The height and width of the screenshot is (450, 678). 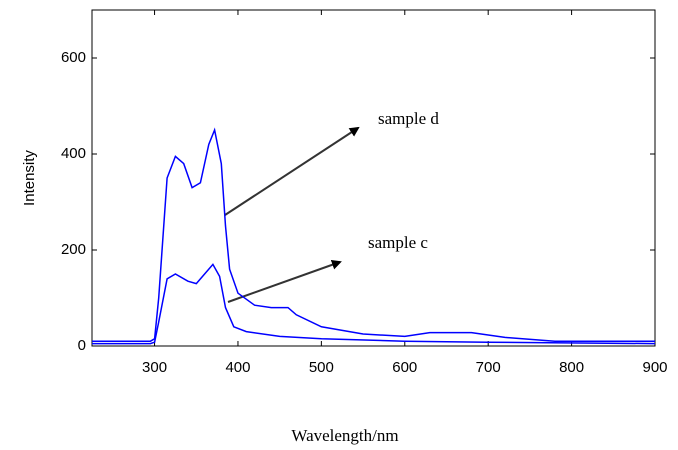 I want to click on y-tick-label: 0, so click(x=82, y=345).